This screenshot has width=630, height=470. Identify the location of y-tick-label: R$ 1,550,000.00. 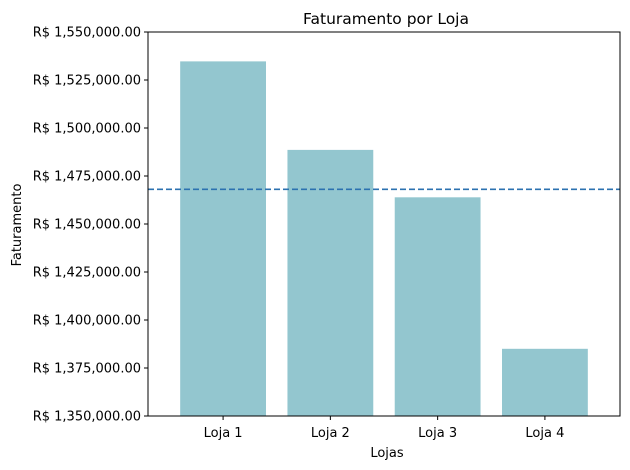
(87, 33).